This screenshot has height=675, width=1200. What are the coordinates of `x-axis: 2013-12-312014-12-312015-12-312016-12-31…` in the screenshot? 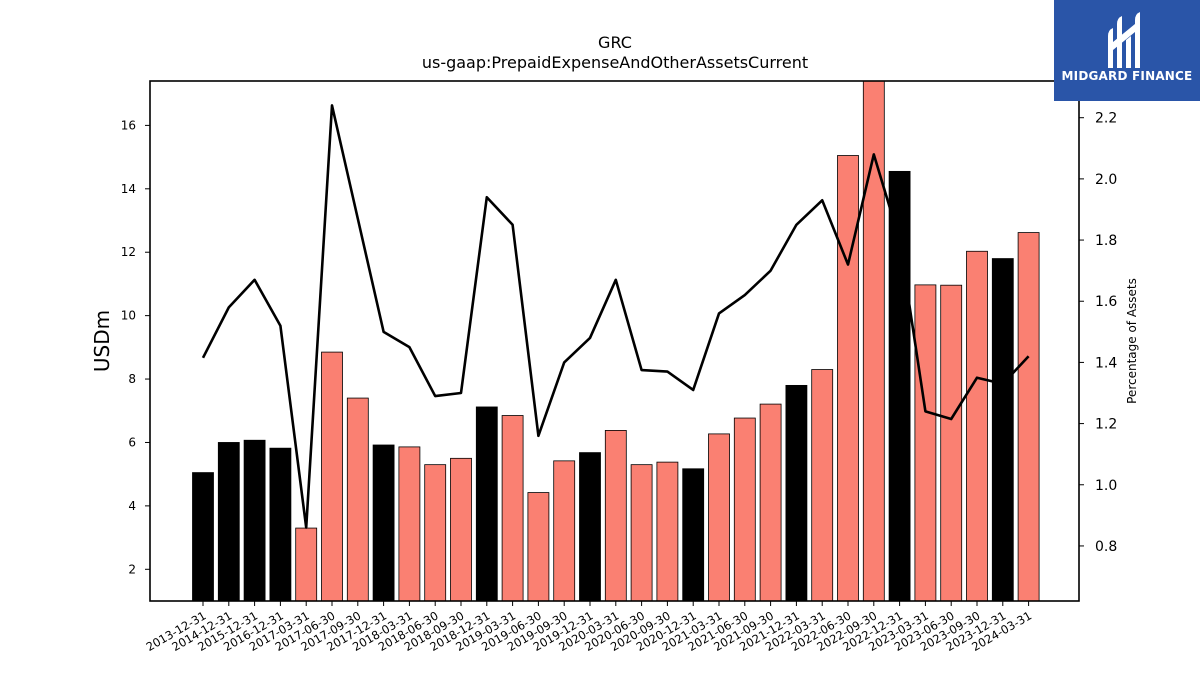 It's located at (589, 627).